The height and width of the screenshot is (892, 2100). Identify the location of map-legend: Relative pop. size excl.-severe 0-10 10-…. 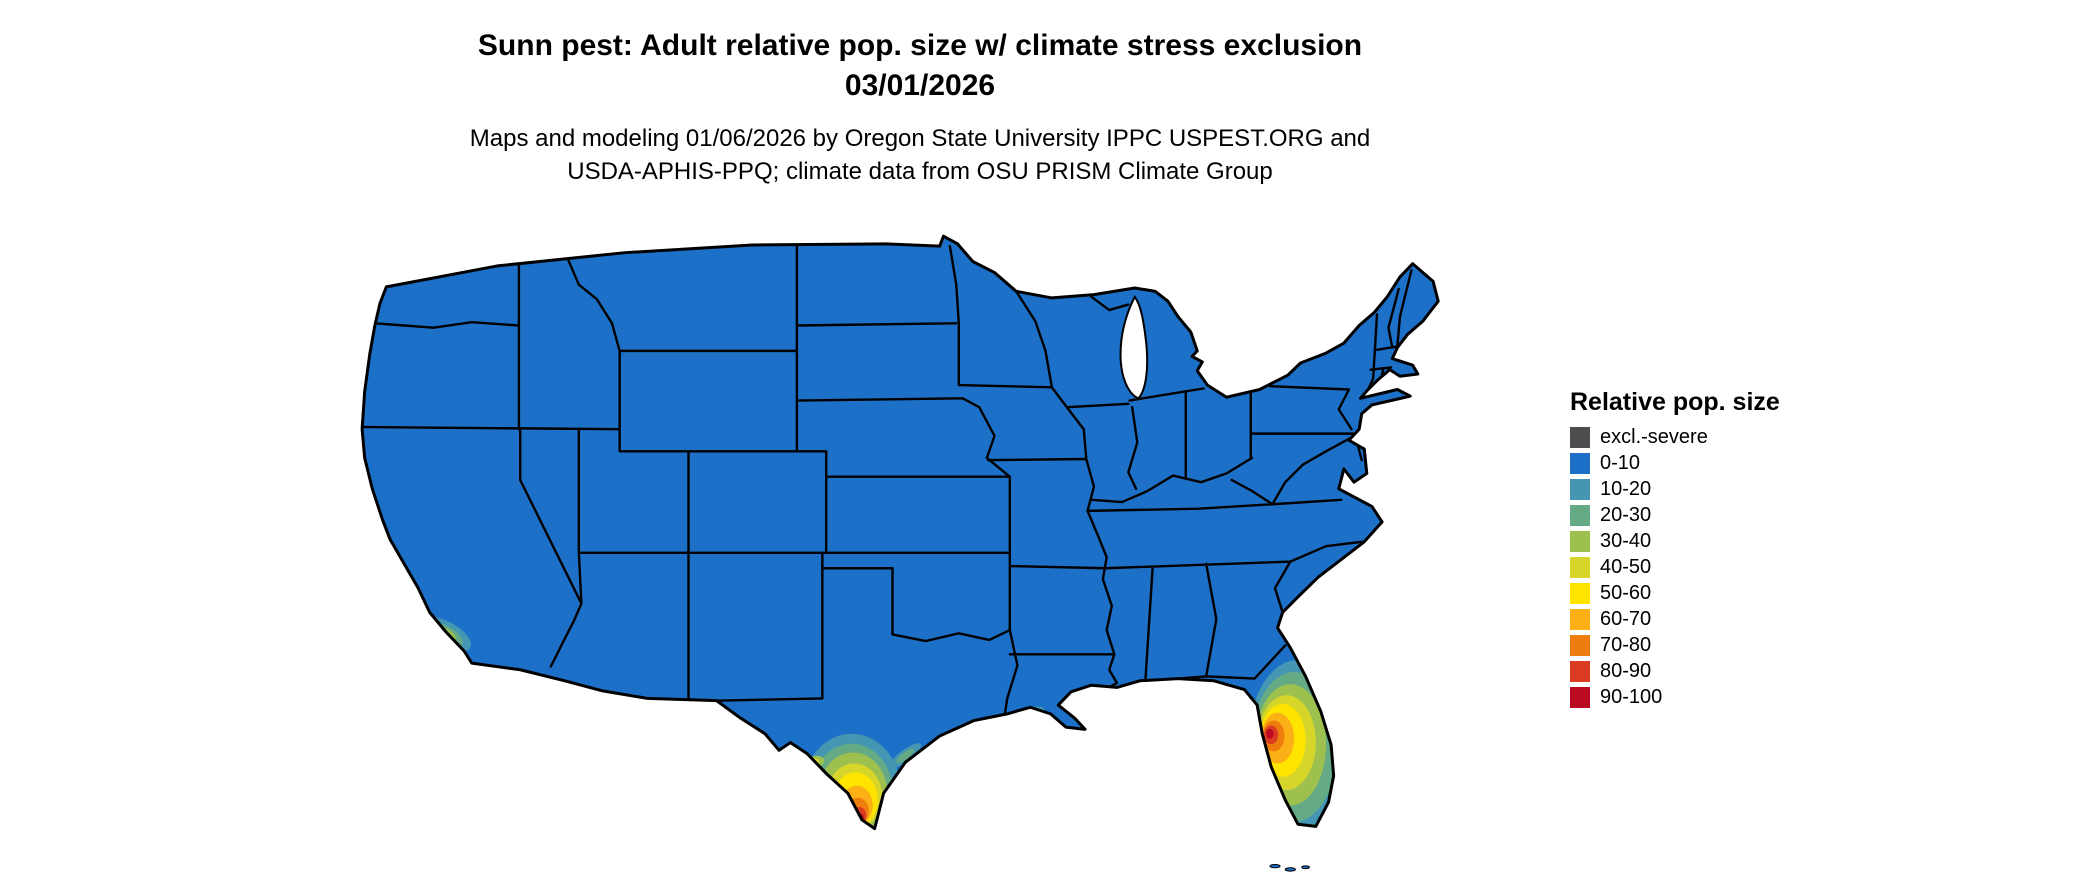
(1675, 550).